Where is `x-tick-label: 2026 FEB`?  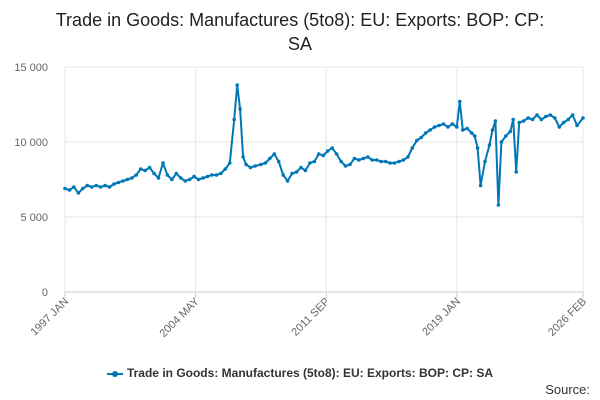
x-tick-label: 2026 FEB is located at coordinates (567, 317).